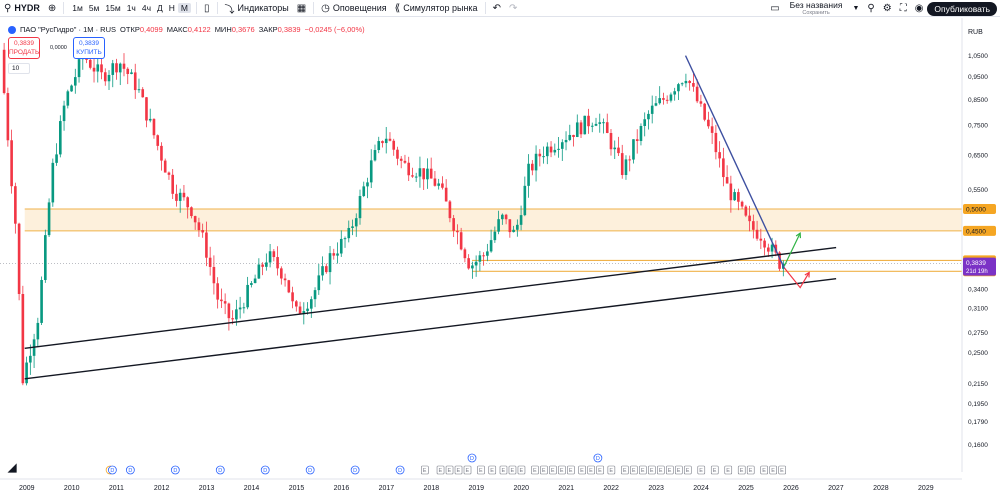 The height and width of the screenshot is (494, 1000). What do you see at coordinates (497, 8) in the screenshot?
I see `undo-button: ↶` at bounding box center [497, 8].